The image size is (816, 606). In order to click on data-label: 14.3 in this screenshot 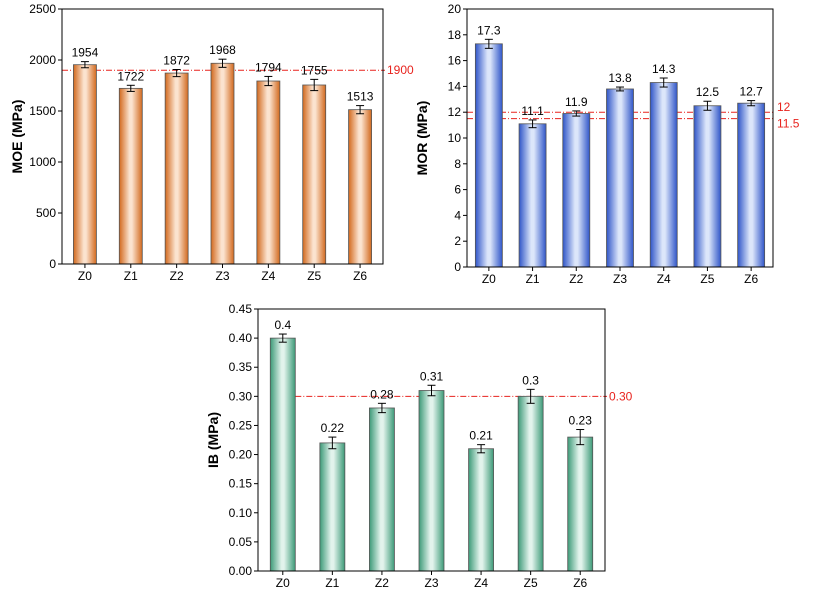, I will do `click(664, 69)`.